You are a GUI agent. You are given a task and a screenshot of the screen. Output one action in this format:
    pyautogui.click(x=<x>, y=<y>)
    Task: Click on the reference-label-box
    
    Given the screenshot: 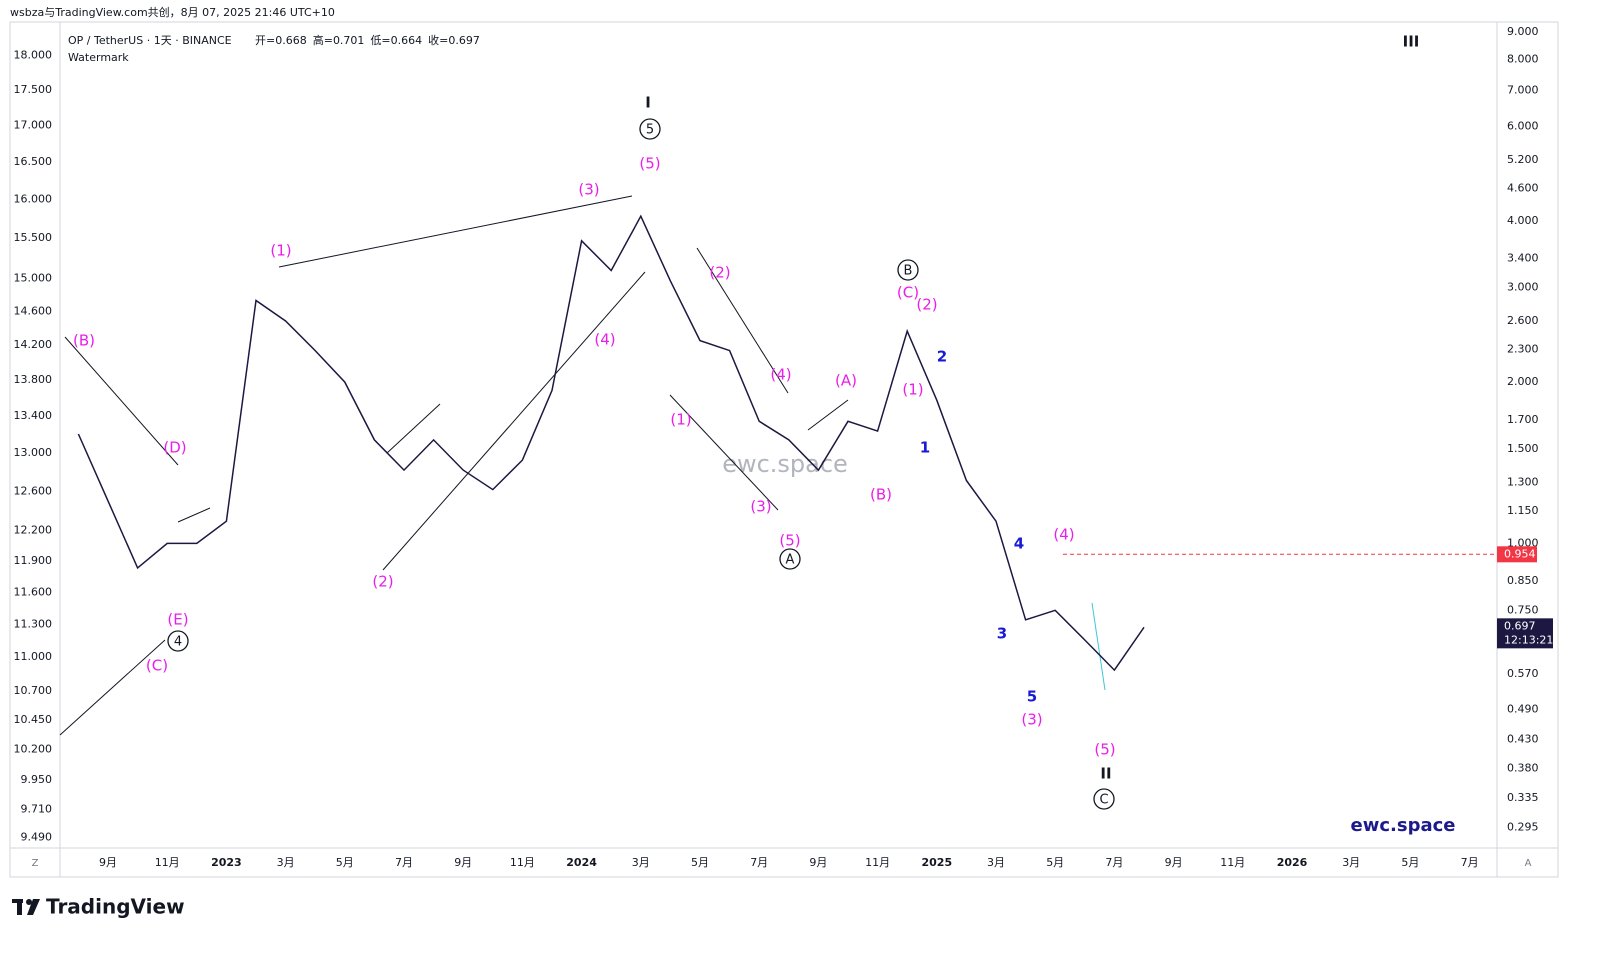 What is the action you would take?
    pyautogui.click(x=1517, y=554)
    